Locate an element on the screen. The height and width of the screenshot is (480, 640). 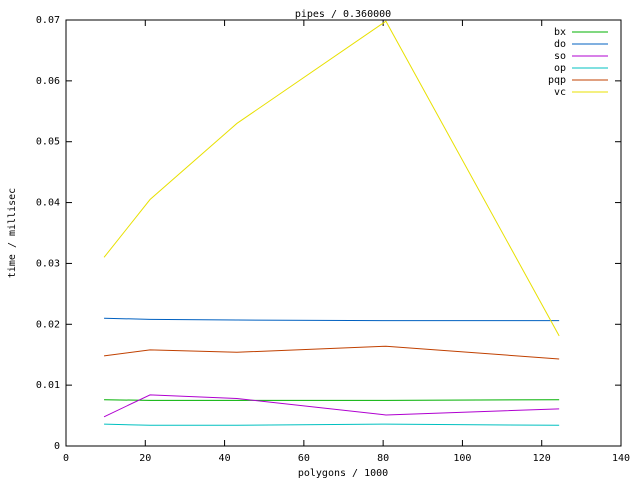
y-tick-label: 0.04 is located at coordinates (48, 203).